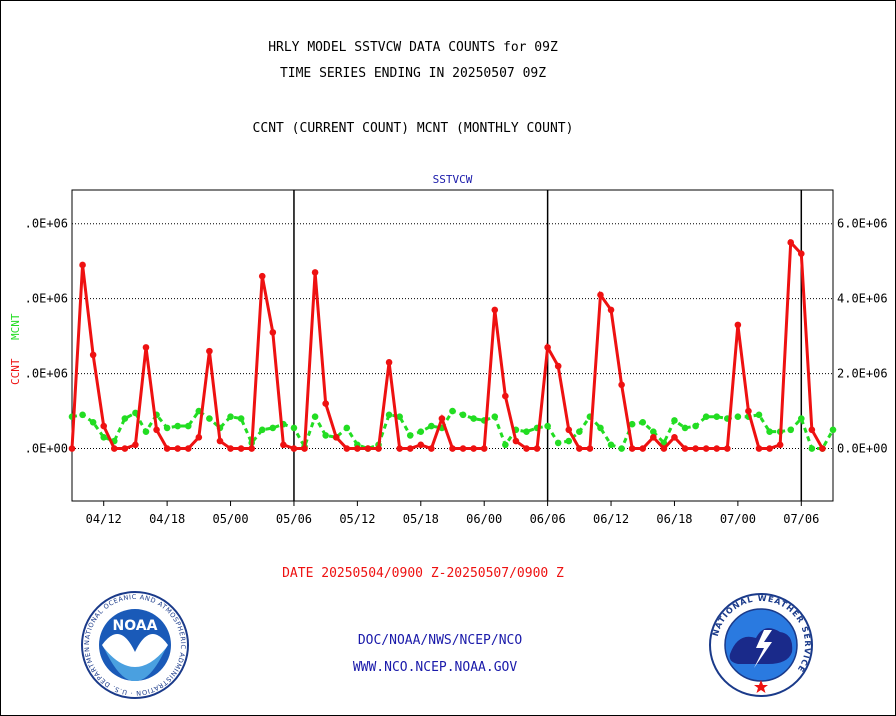  Describe the element at coordinates (15, 371) in the screenshot. I see `y-axis-label-ccnt: CCNT` at that location.